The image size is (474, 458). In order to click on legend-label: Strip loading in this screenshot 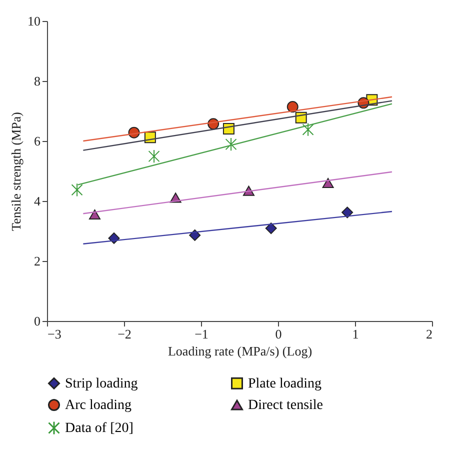, I will do `click(101, 384)`.